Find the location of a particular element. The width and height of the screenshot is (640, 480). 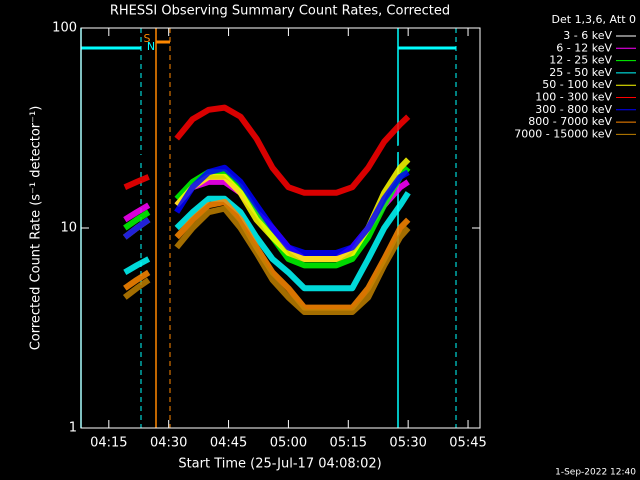

x-axis-label: Start Time (25-Jul-17 04:08:02) is located at coordinates (279, 464).